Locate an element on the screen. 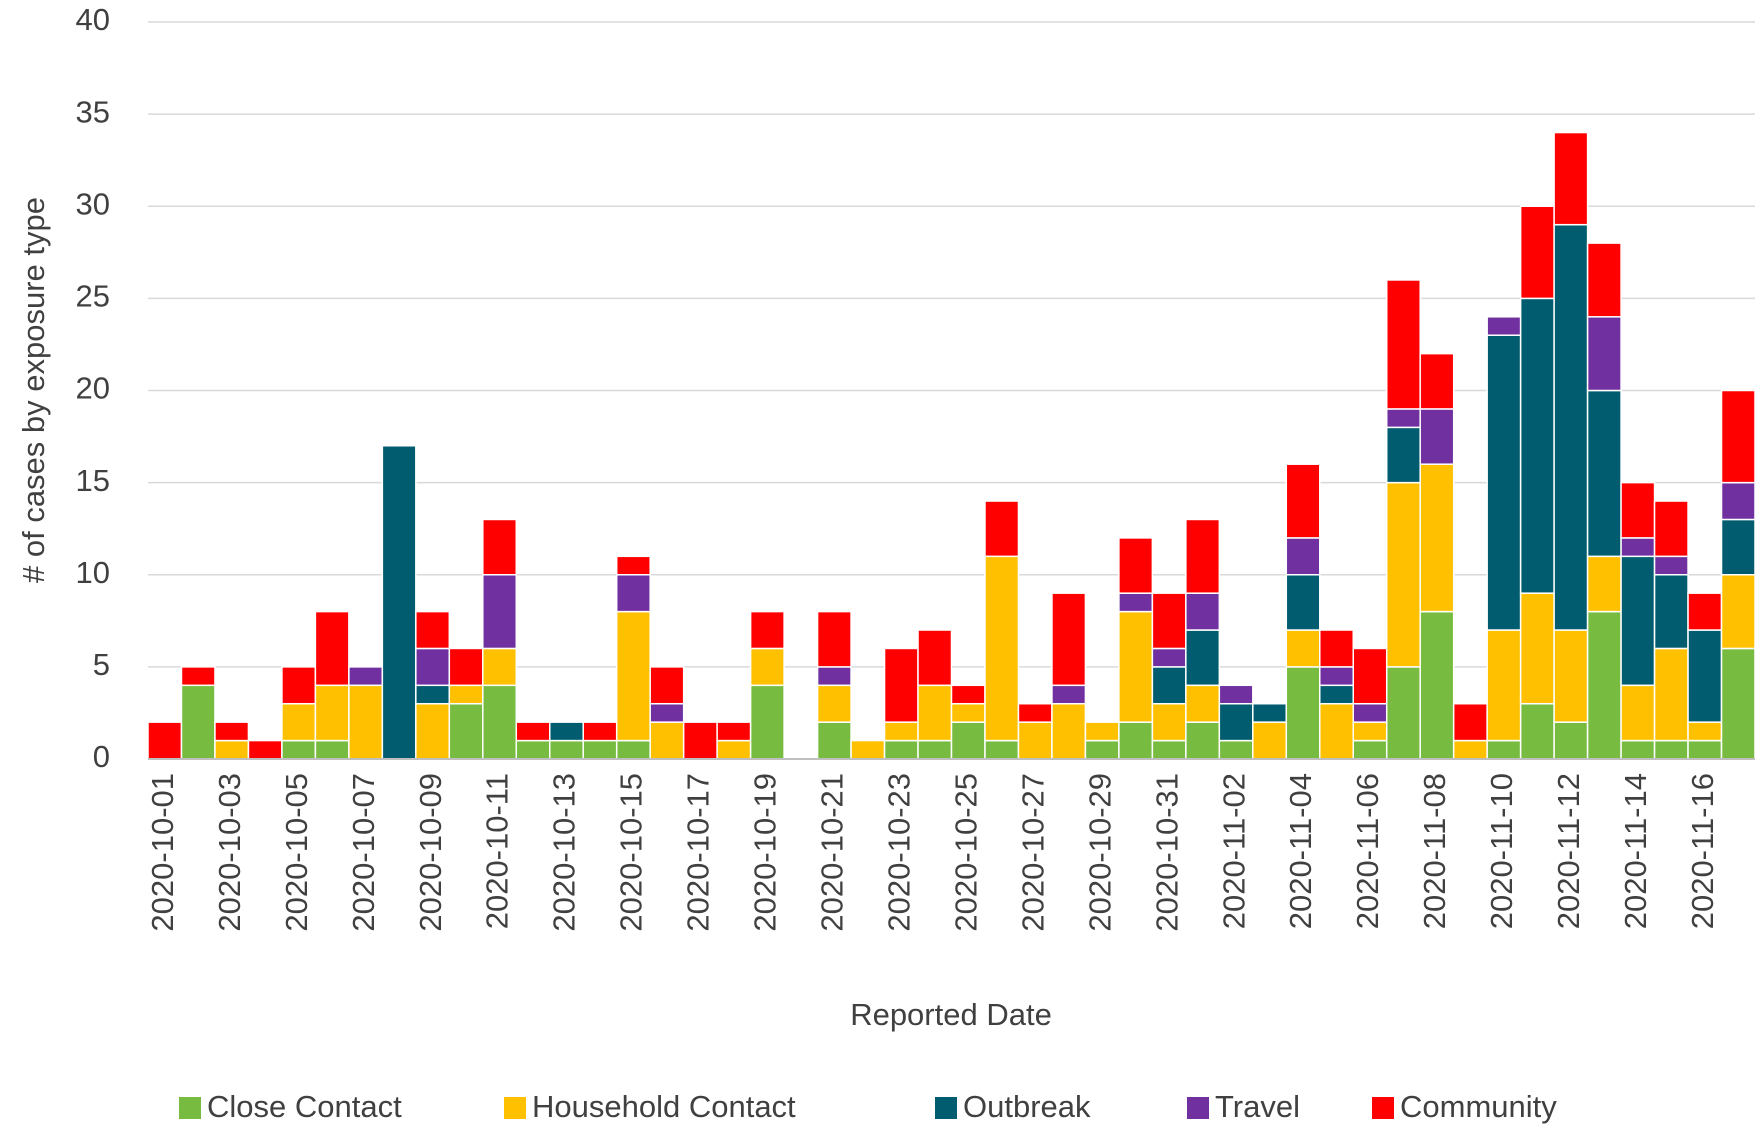 The image size is (1755, 1141). y-tick-label: 40 is located at coordinates (93, 19).